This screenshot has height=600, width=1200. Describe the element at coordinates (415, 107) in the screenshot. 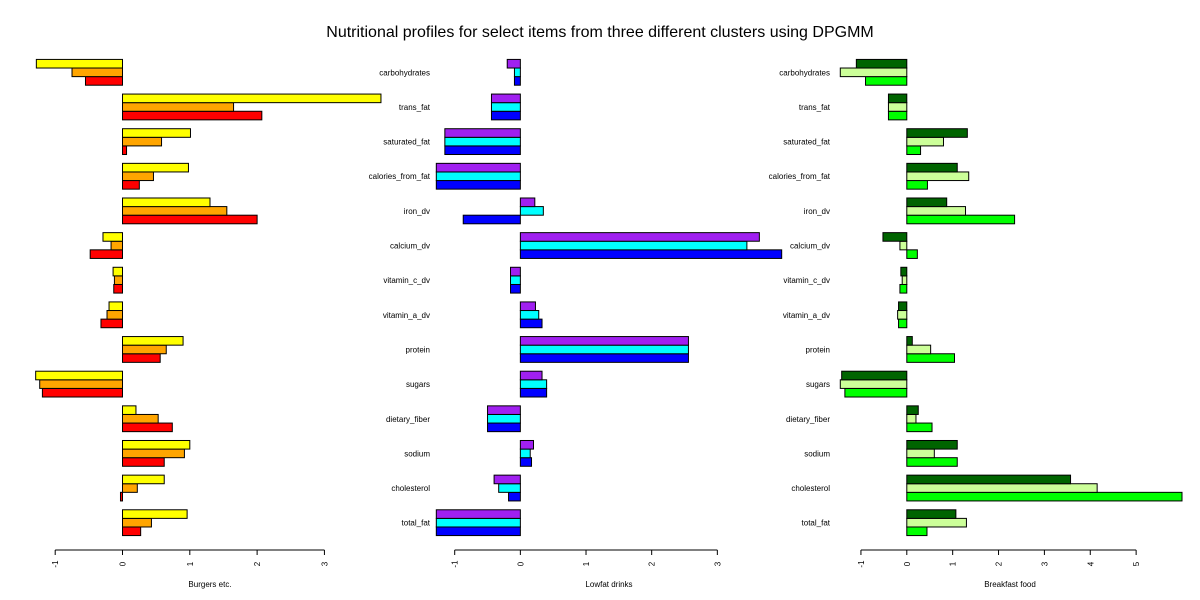

I see `category-label: trans_fat` at that location.